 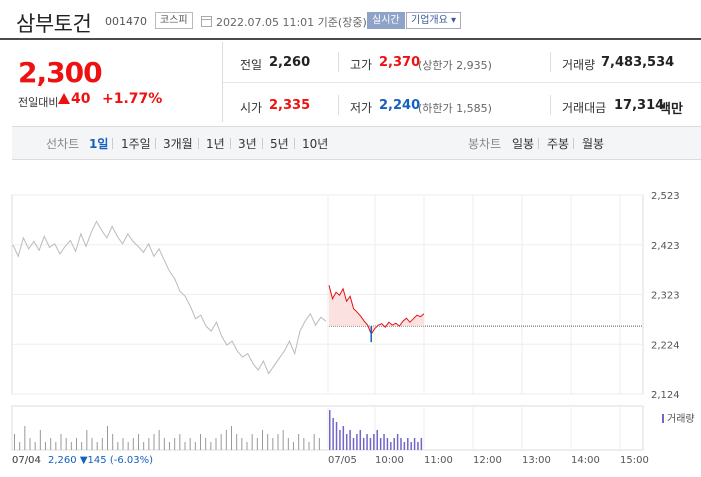 I want to click on tab-monthly-candle: 월봉, so click(x=593, y=144).